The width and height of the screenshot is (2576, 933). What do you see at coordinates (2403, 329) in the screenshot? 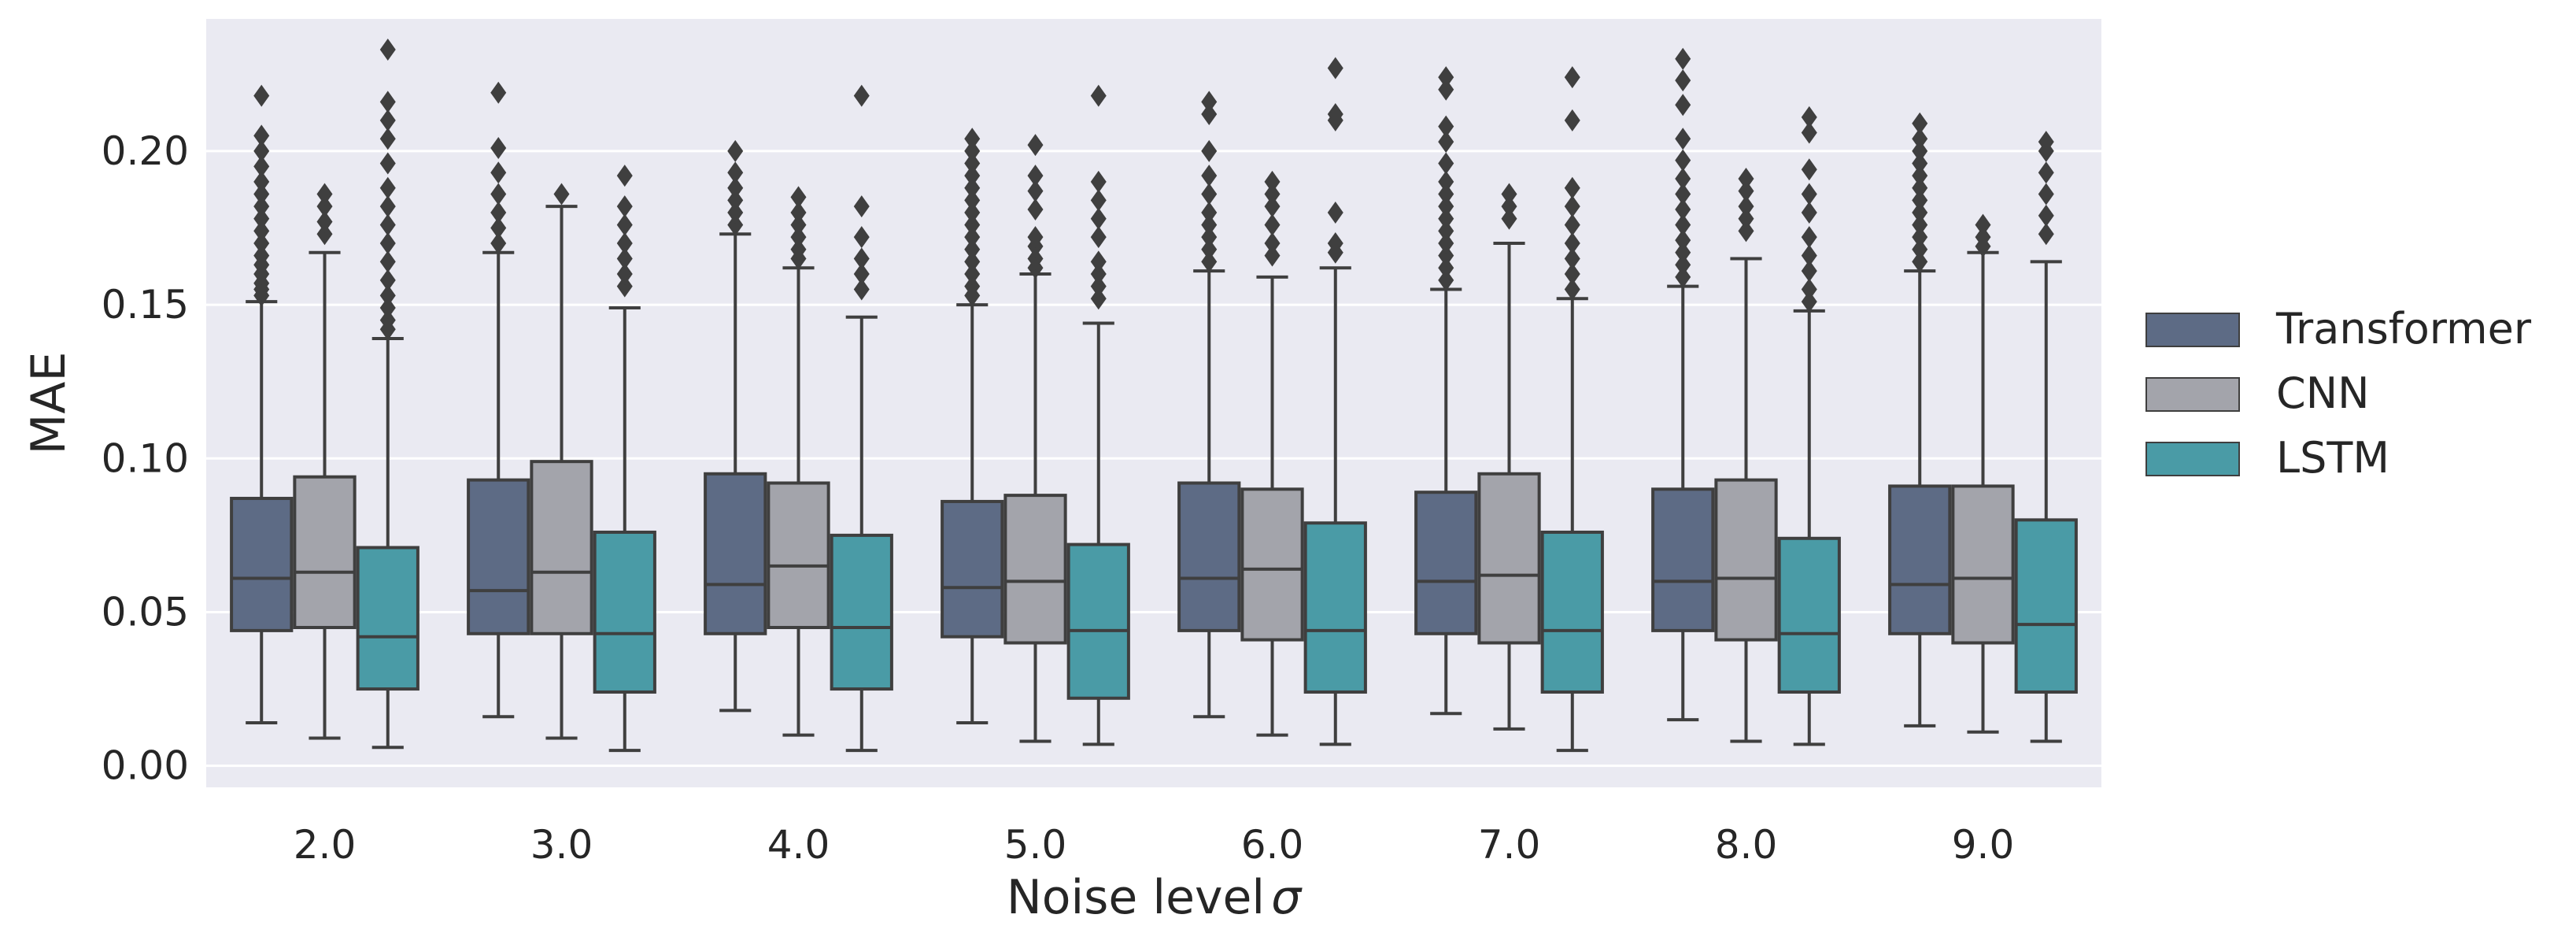
I see `legend-label: Transformer` at bounding box center [2403, 329].